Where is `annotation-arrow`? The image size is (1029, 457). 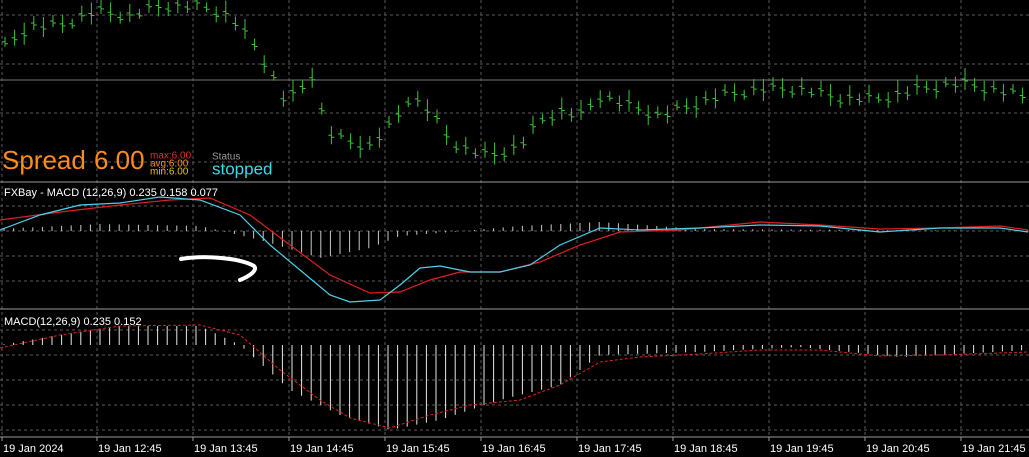
annotation-arrow is located at coordinates (218, 268).